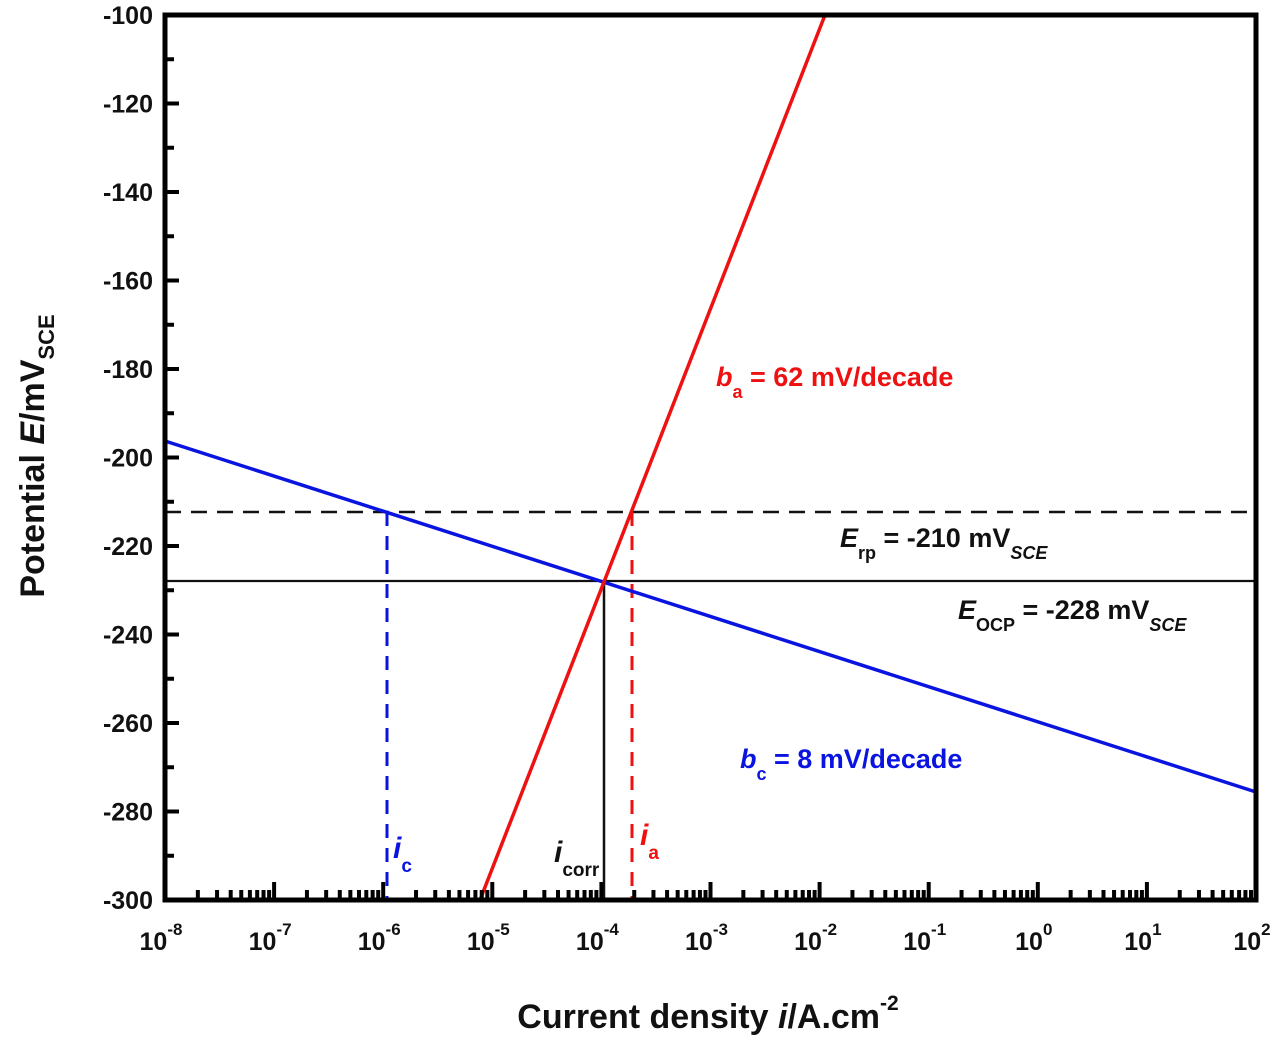  What do you see at coordinates (649, 841) in the screenshot?
I see `ia-annotation: ia` at bounding box center [649, 841].